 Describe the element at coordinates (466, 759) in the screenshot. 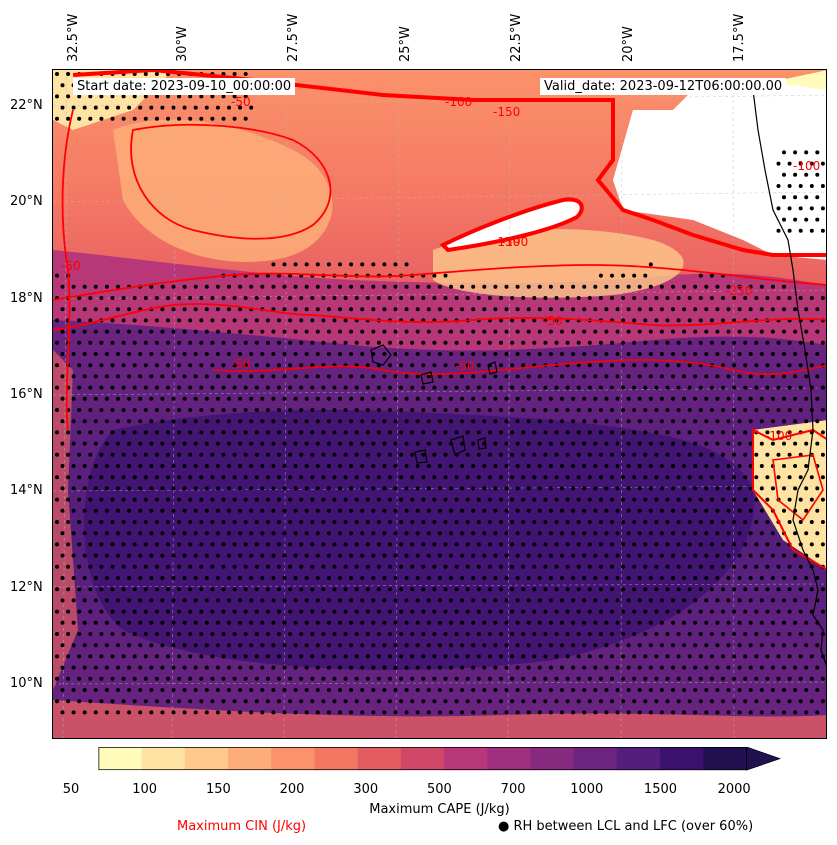

I see `colorbar-segment` at that location.